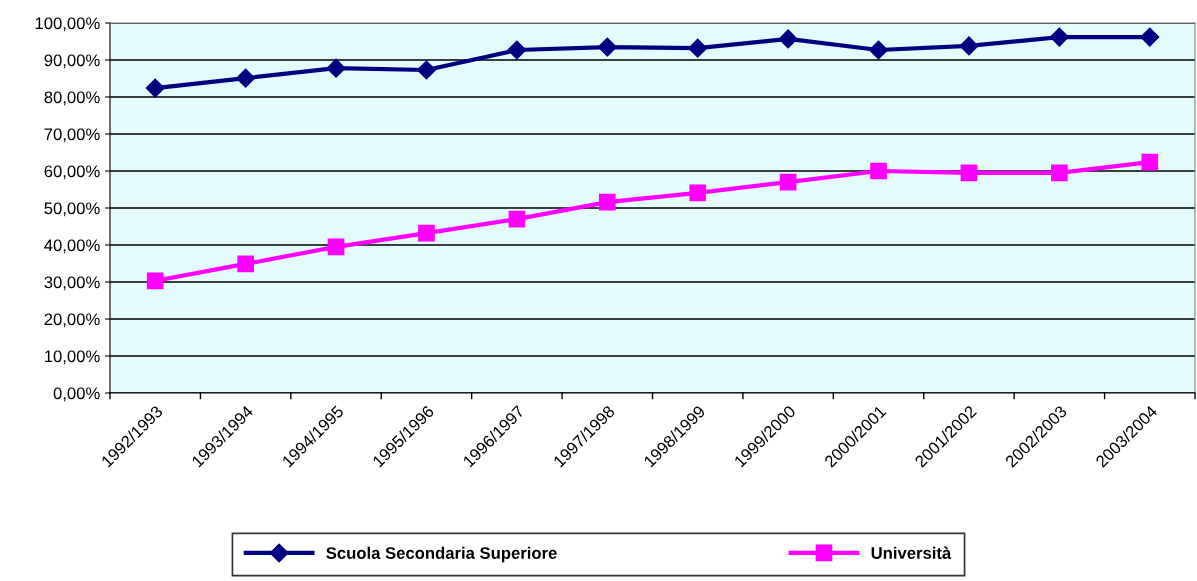 The image size is (1197, 581). Describe the element at coordinates (72, 98) in the screenshot. I see `y-tick-label: 80,00%` at that location.